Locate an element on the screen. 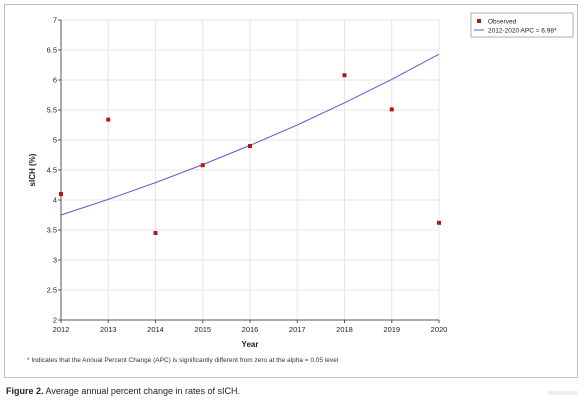 Image resolution: width=586 pixels, height=404 pixels. x-tick-label: 2020 is located at coordinates (439, 329).